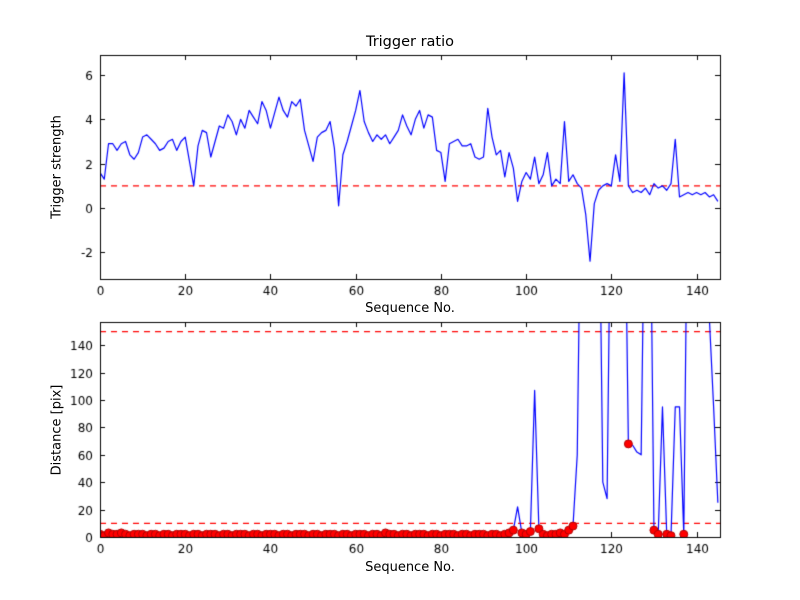  I want to click on y-axis-label-bottom: Distance [pix], so click(57, 430).